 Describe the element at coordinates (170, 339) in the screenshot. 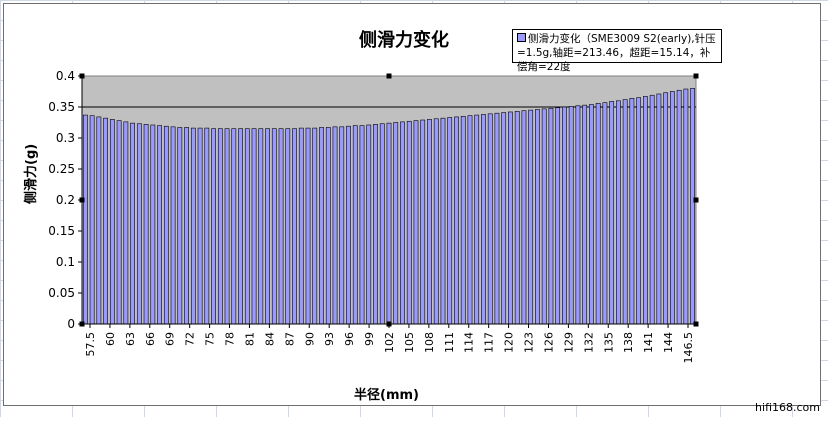

I see `x-tick-label: 69` at that location.